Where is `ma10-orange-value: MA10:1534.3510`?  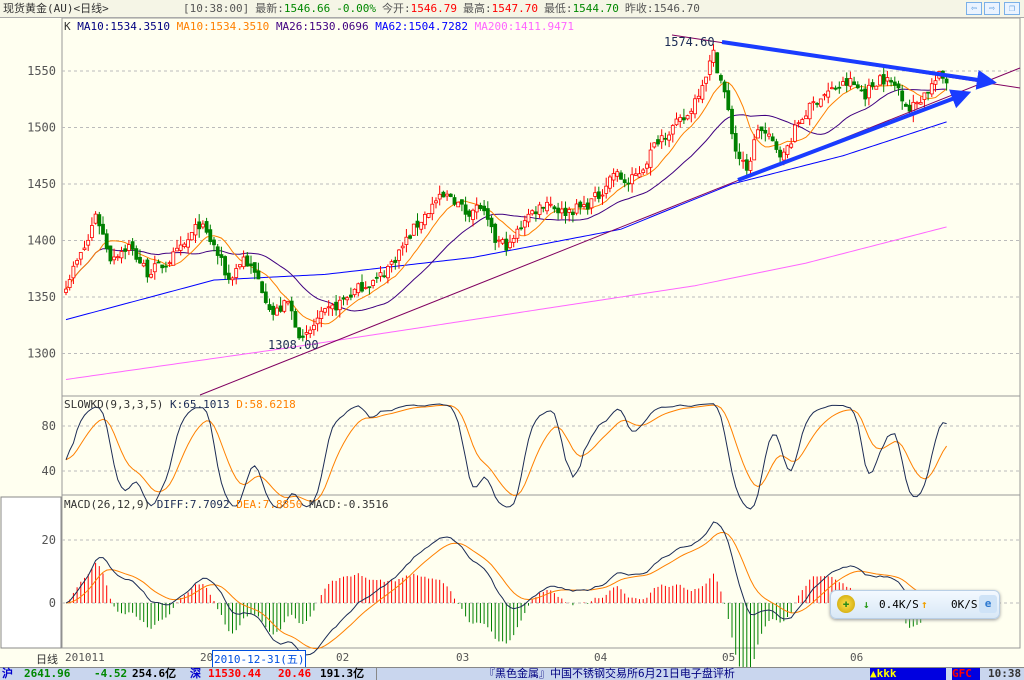
ma10-orange-value: MA10:1534.3510 is located at coordinates (223, 26).